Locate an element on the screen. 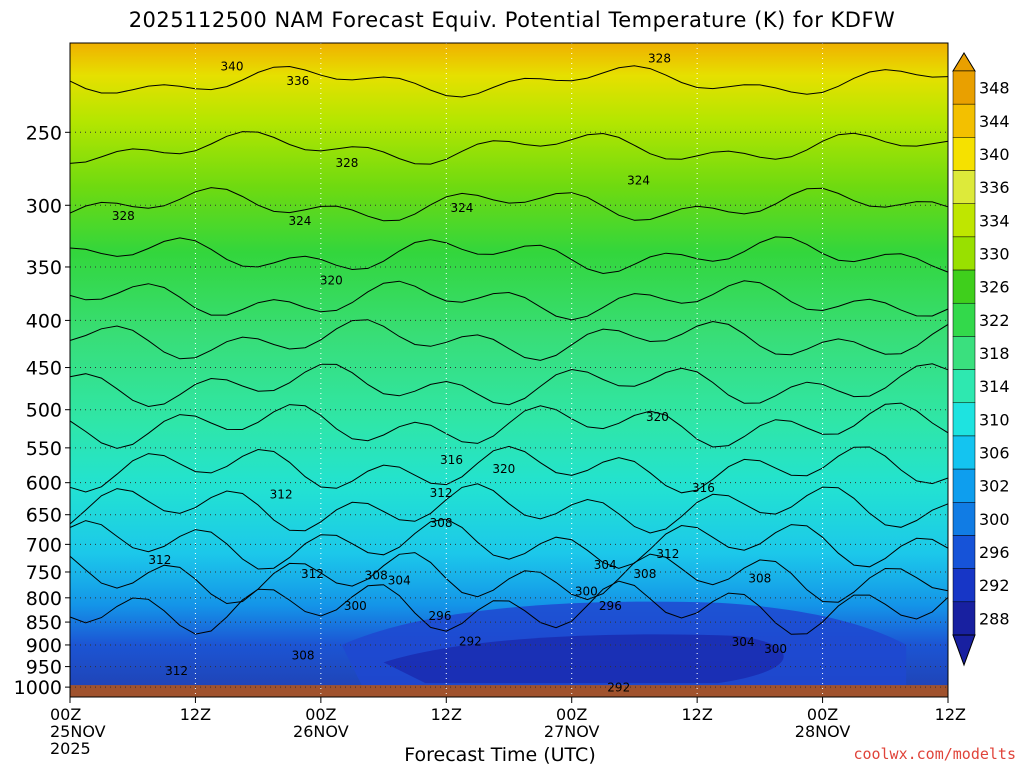 This screenshot has height=768, width=1024. colorbar-label: 336 is located at coordinates (994, 187).